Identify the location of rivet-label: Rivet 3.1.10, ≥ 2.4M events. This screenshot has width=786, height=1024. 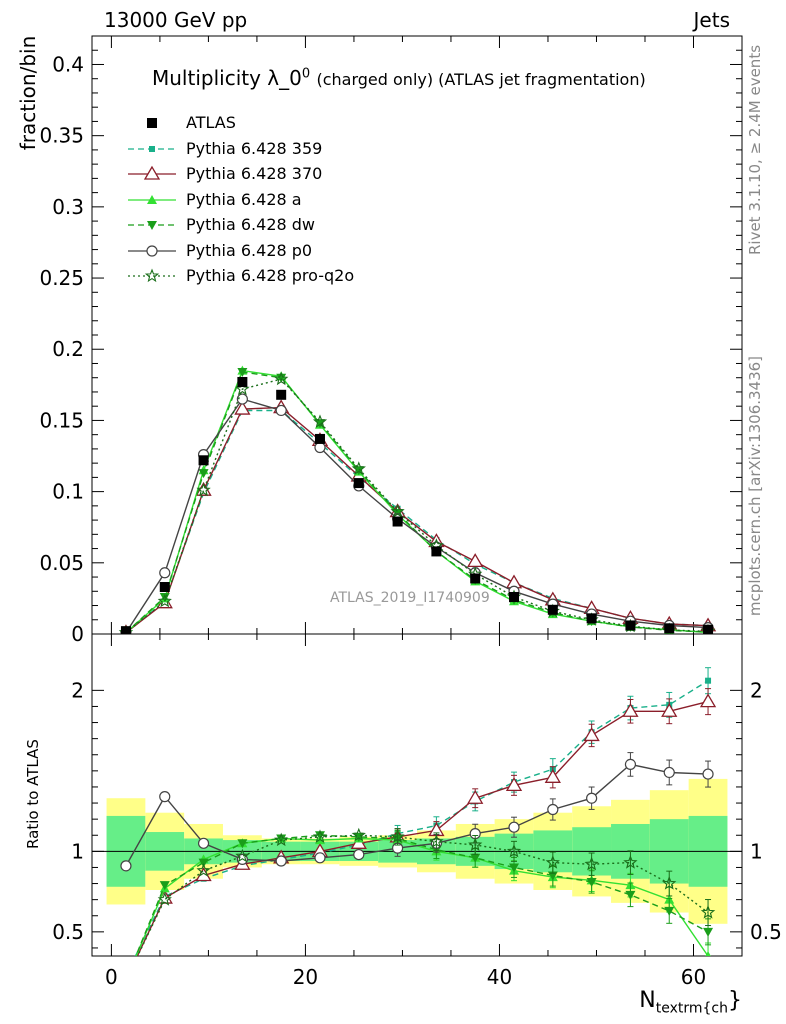
(755, 150).